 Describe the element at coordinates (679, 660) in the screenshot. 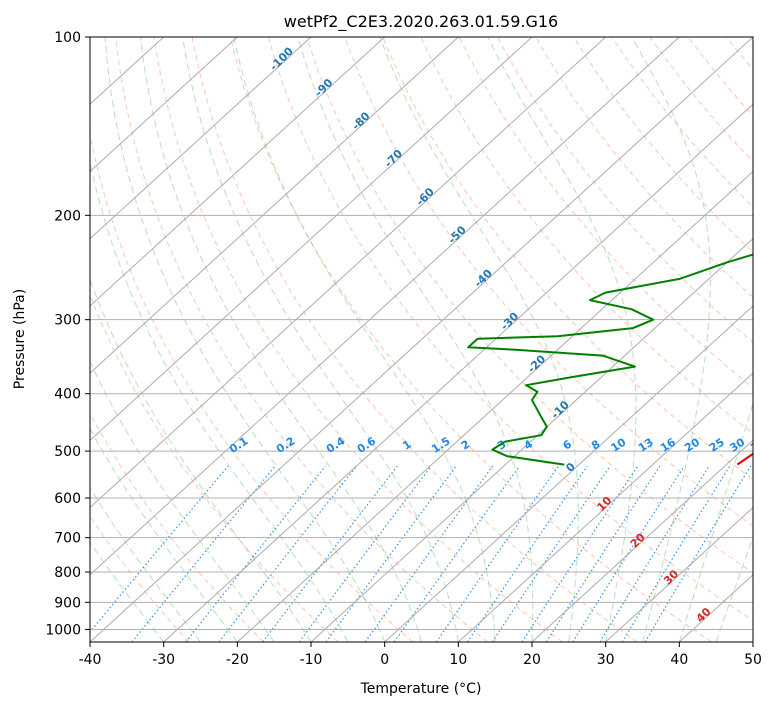

I see `x-tick-label: 40` at that location.